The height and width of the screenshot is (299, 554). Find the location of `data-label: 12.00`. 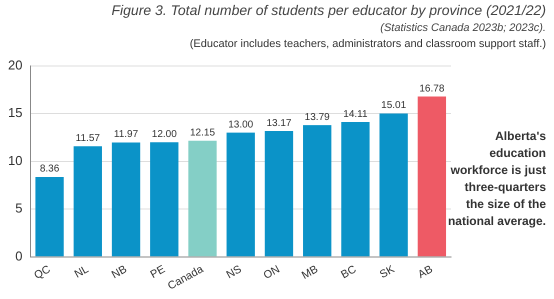

data-label: 12.00 is located at coordinates (165, 134).